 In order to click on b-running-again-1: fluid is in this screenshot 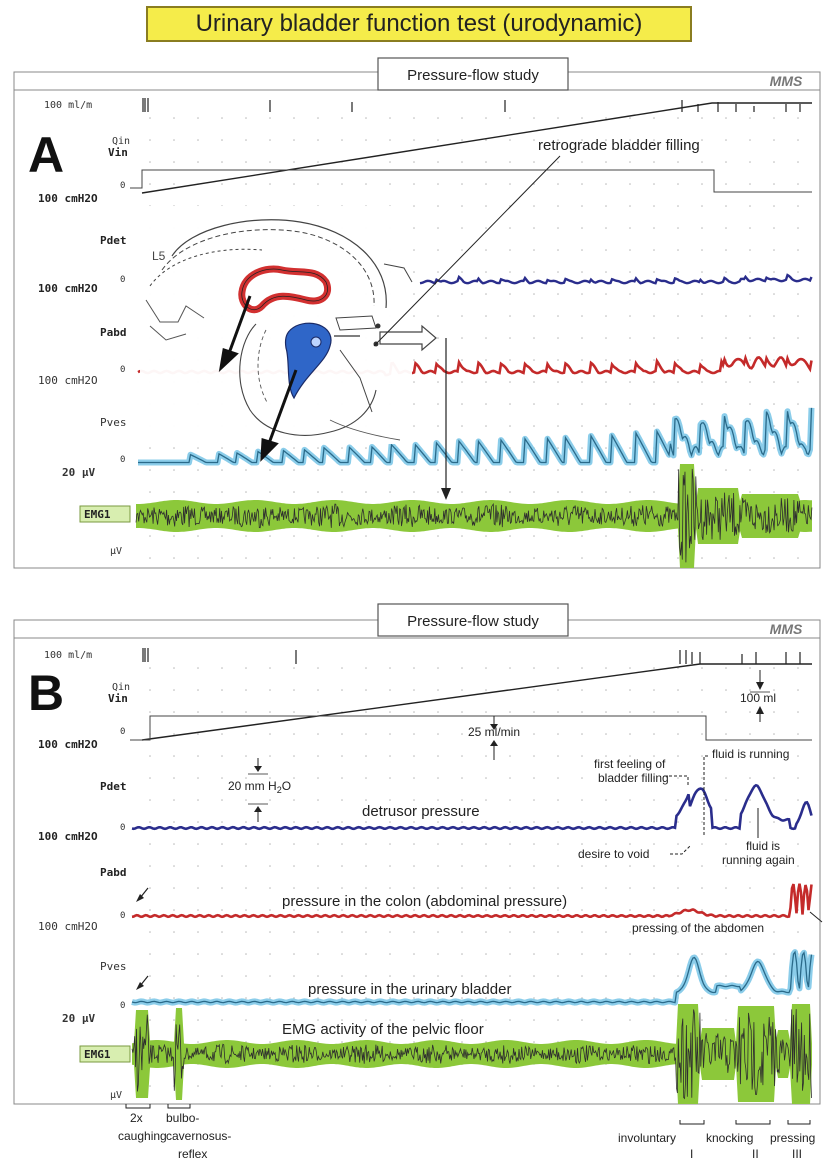, I will do `click(763, 846)`.